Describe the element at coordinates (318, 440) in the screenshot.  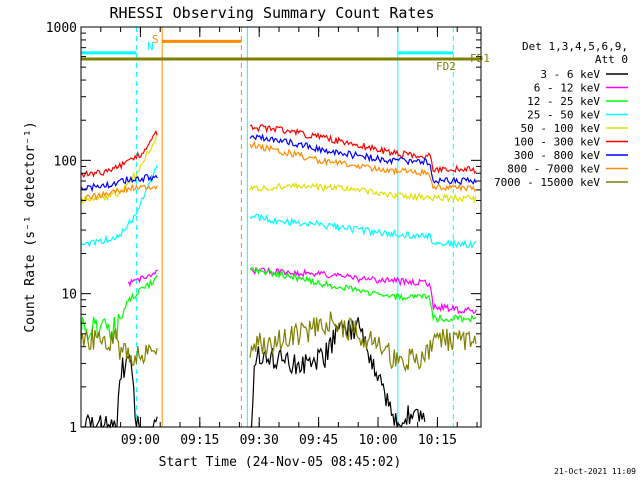
I see `x-tick-label-09-45: 09:45` at that location.